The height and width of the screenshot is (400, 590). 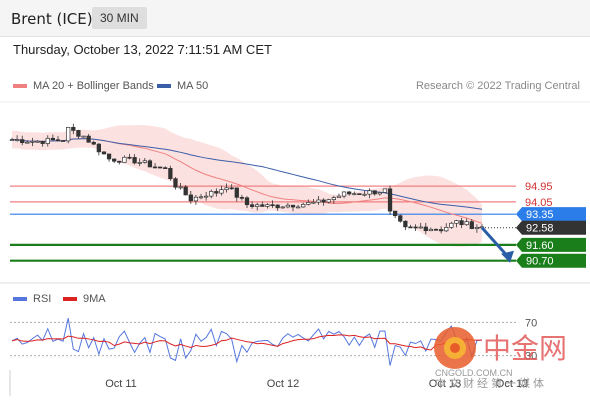 I want to click on watermark-tagline: 中文财经第一媒体, so click(x=491, y=382).